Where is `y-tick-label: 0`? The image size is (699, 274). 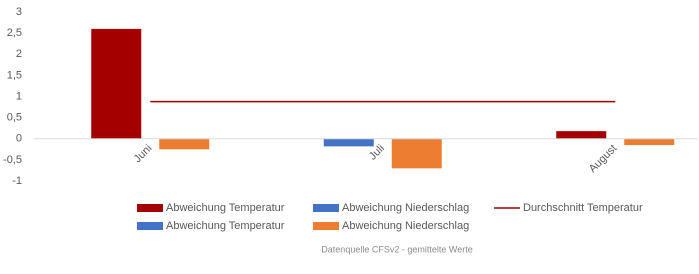 y-tick-label: 0 is located at coordinates (19, 139).